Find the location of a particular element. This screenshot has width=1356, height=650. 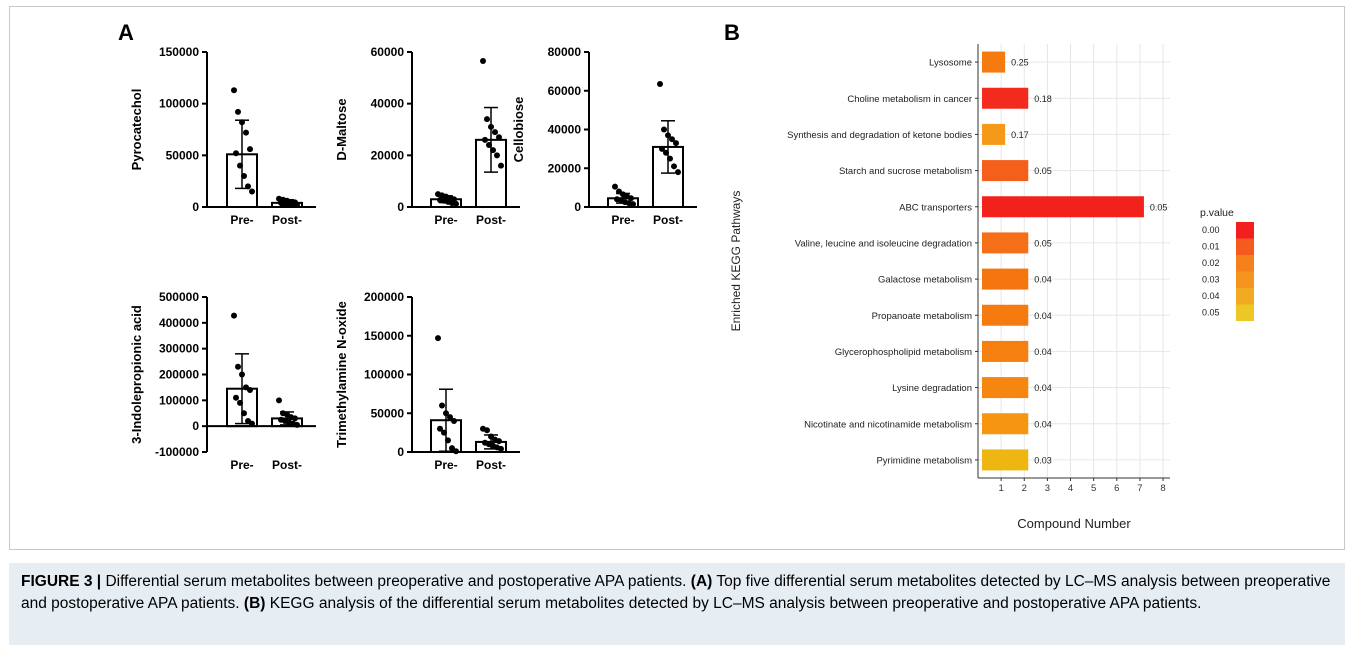

bar-value-label: 0.03 is located at coordinates (1043, 460).